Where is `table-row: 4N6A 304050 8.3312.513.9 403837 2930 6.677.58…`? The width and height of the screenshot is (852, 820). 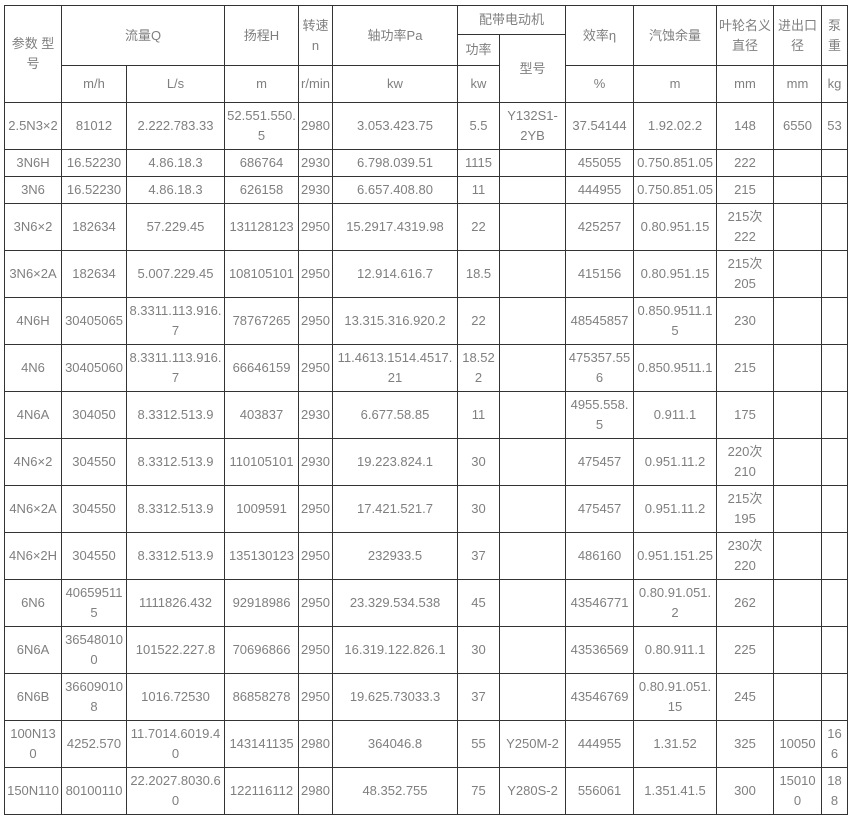 table-row: 4N6A 304050 8.3312.513.9 403837 2930 6.677.58… is located at coordinates (426, 415).